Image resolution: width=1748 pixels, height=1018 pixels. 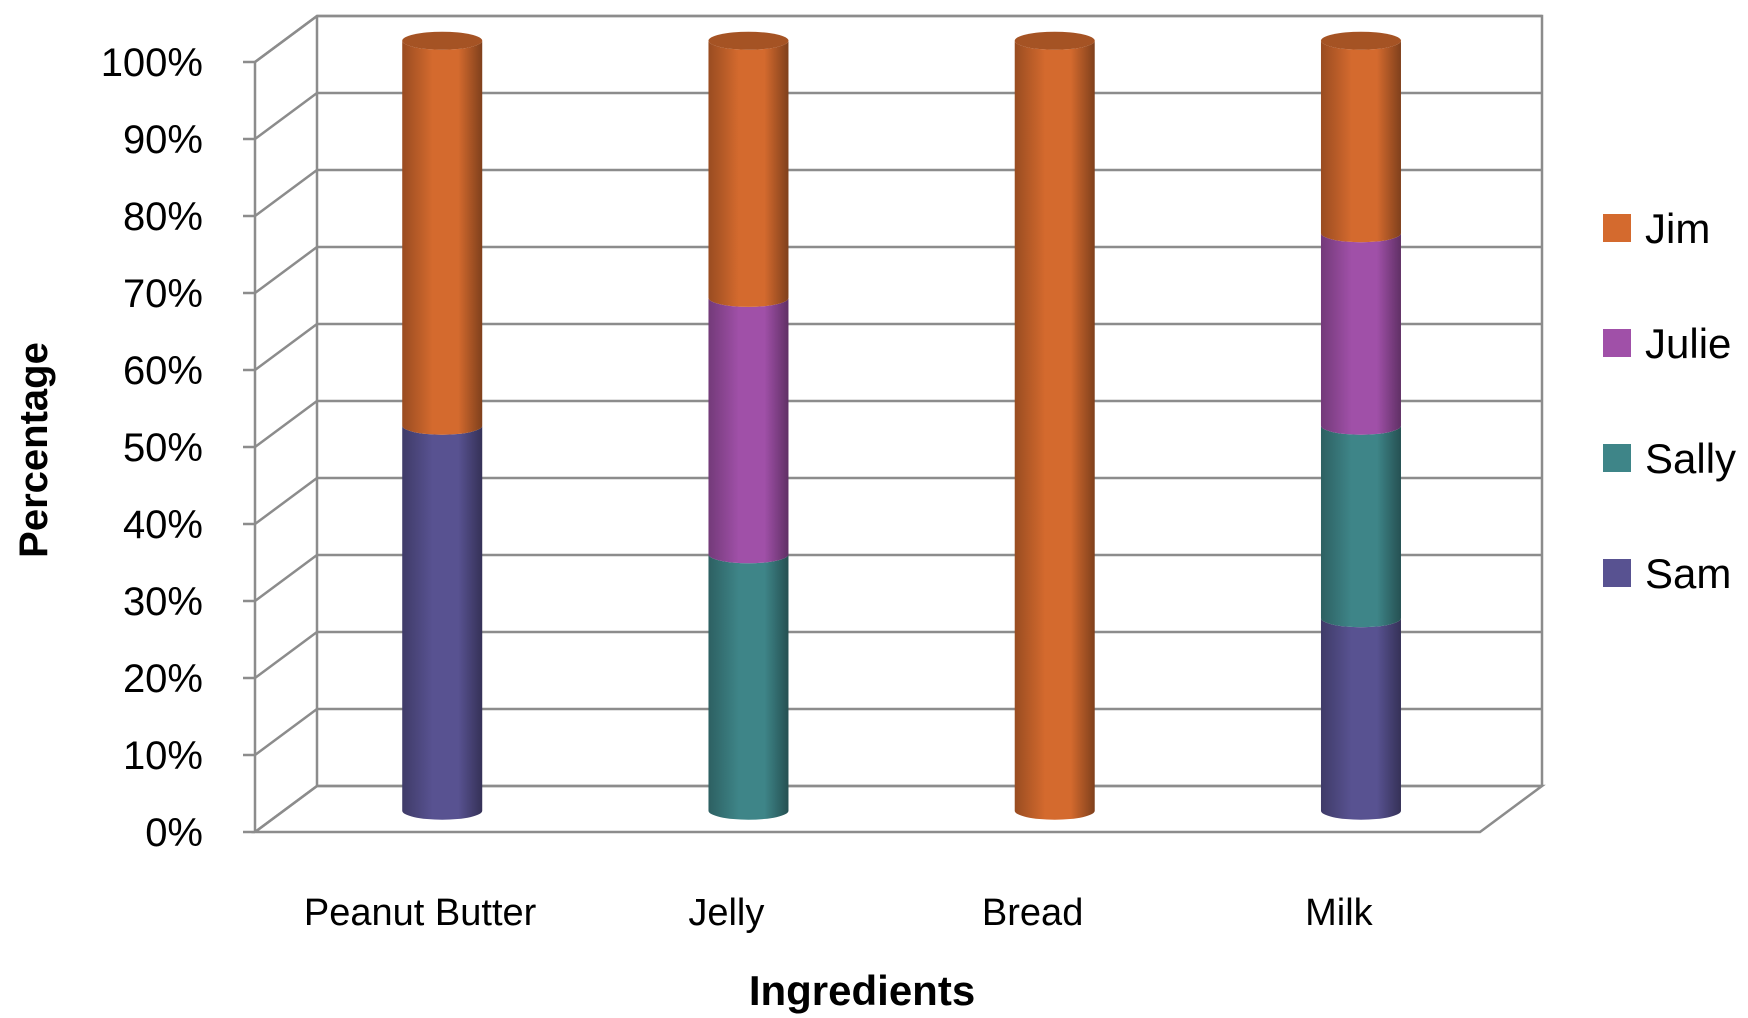 I want to click on y-tick-label: 60%, so click(x=163, y=371).